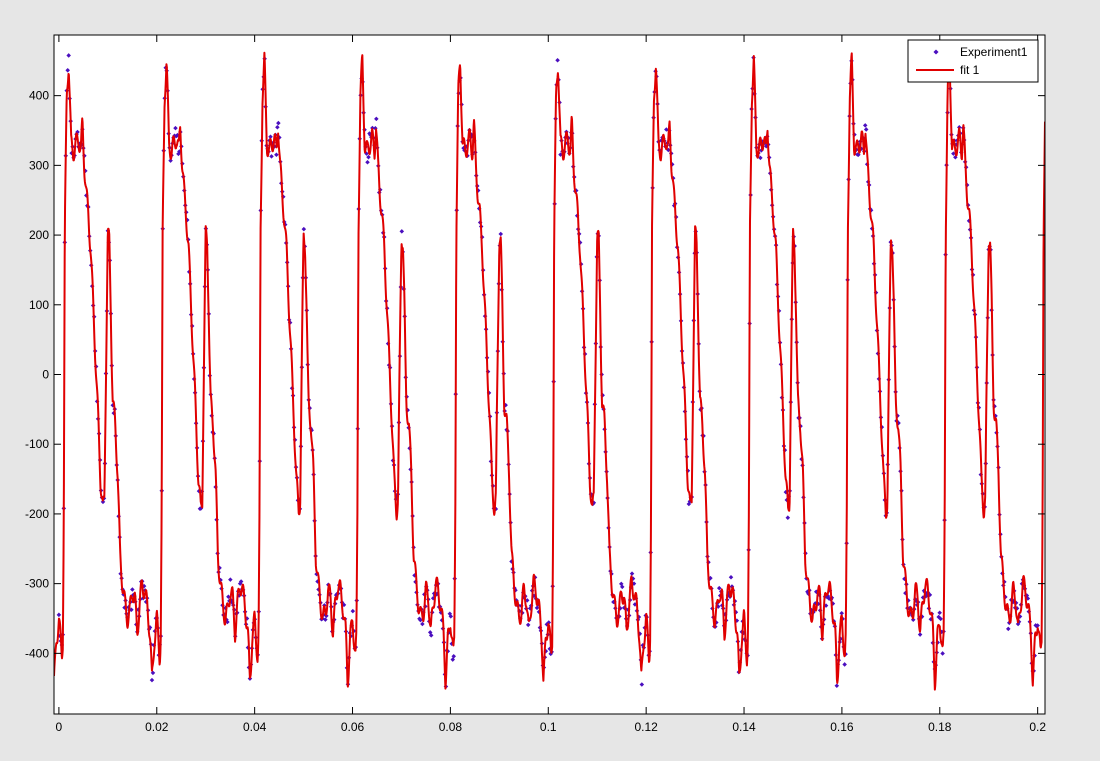 This screenshot has width=1100, height=761. What do you see at coordinates (1037, 727) in the screenshot?
I see `x-tick-label: 0.2` at bounding box center [1037, 727].